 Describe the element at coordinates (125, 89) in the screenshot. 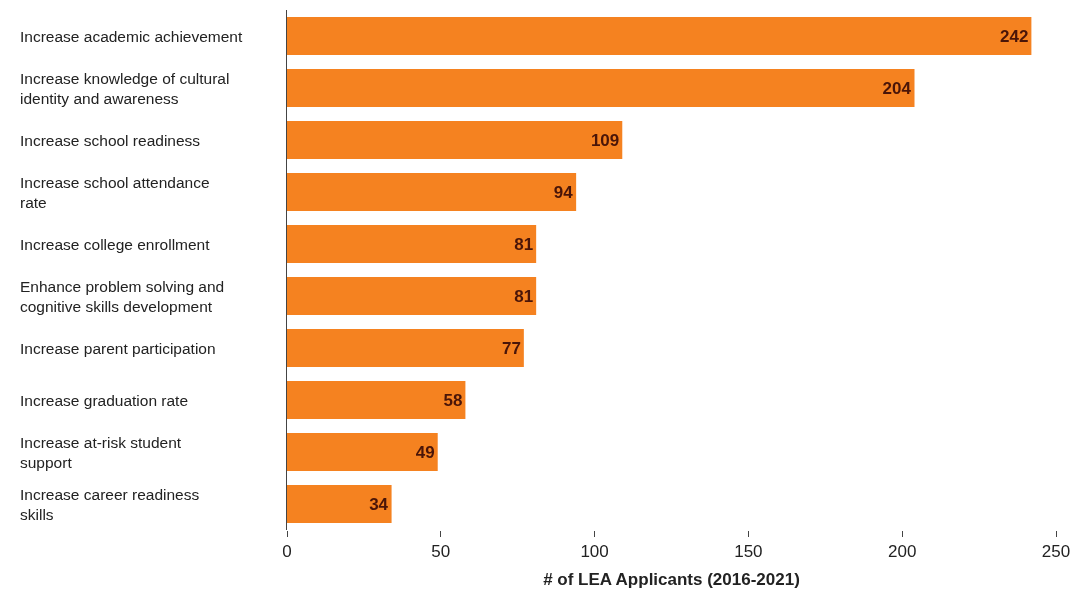

I see `y-tick-label: Increase knowledge of cultural identity and awareness` at that location.